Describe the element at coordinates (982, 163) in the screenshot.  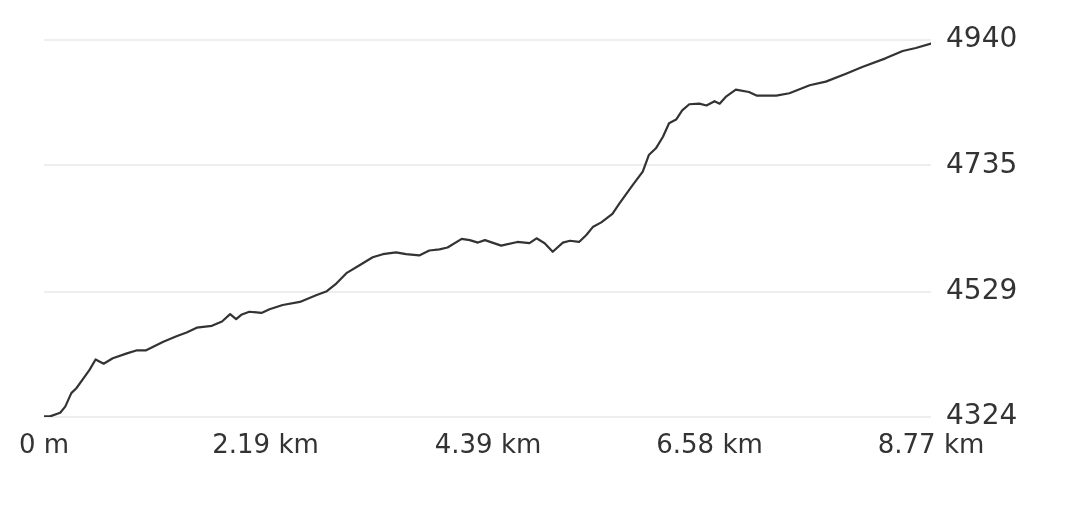
I see `y-tick-label: 4735` at that location.